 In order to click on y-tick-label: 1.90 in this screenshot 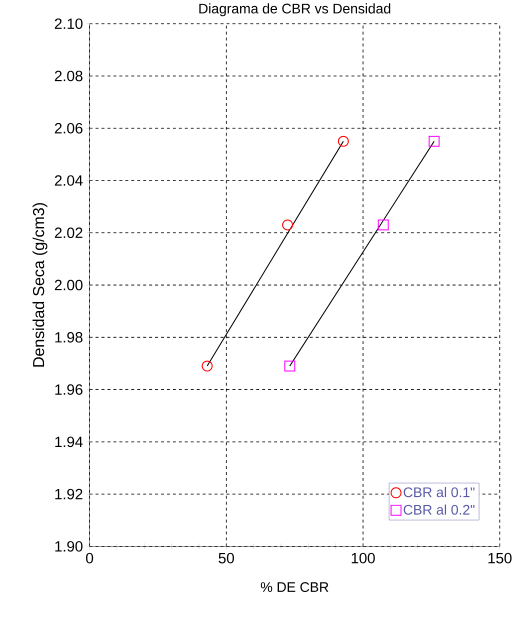, I will do `click(69, 546)`.